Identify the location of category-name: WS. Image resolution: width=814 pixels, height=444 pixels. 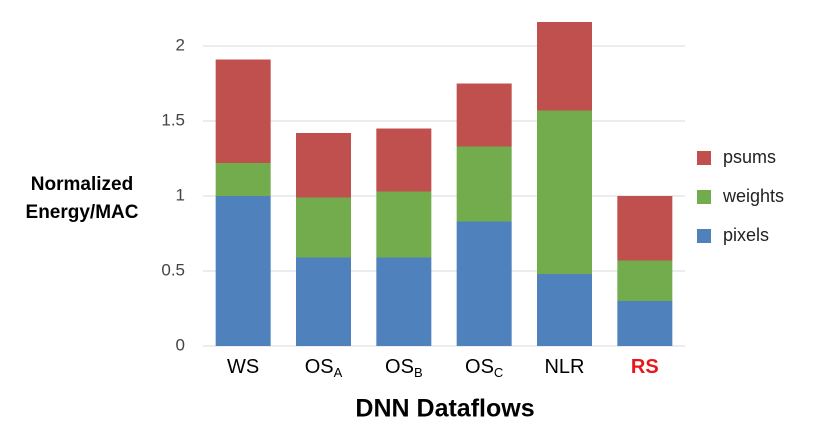
(243, 367).